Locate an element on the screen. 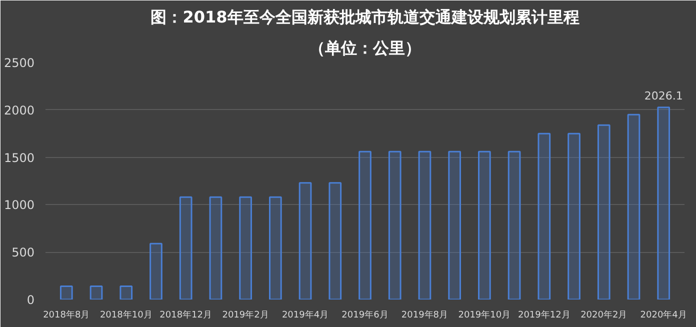  x-tick-label: 2020年2月 is located at coordinates (604, 315).